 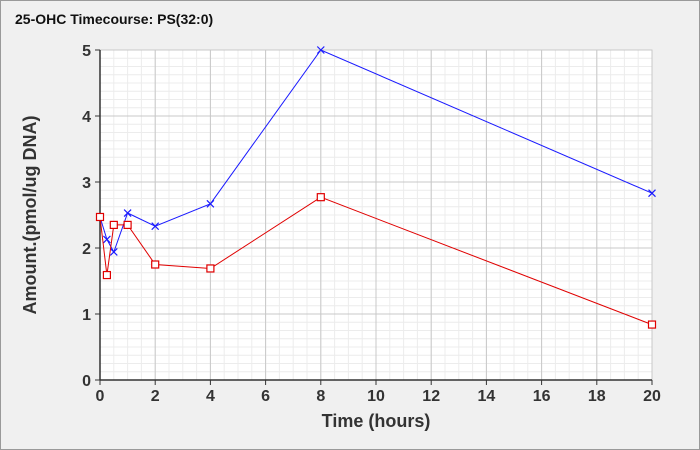 I want to click on x-tick-label: 12, so click(x=431, y=396).